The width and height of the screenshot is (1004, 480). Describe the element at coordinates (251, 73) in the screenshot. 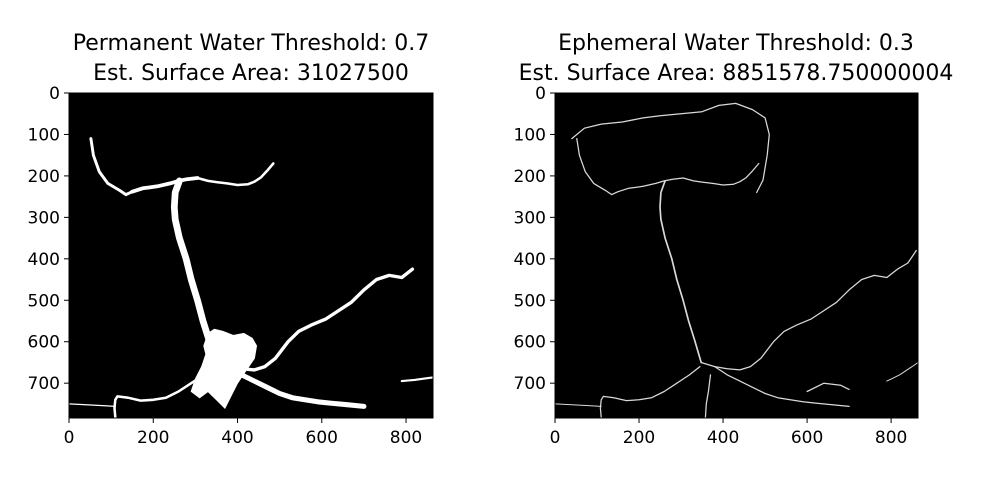

I see `plot-title-line2: Est. Surface Area: 31027500` at that location.